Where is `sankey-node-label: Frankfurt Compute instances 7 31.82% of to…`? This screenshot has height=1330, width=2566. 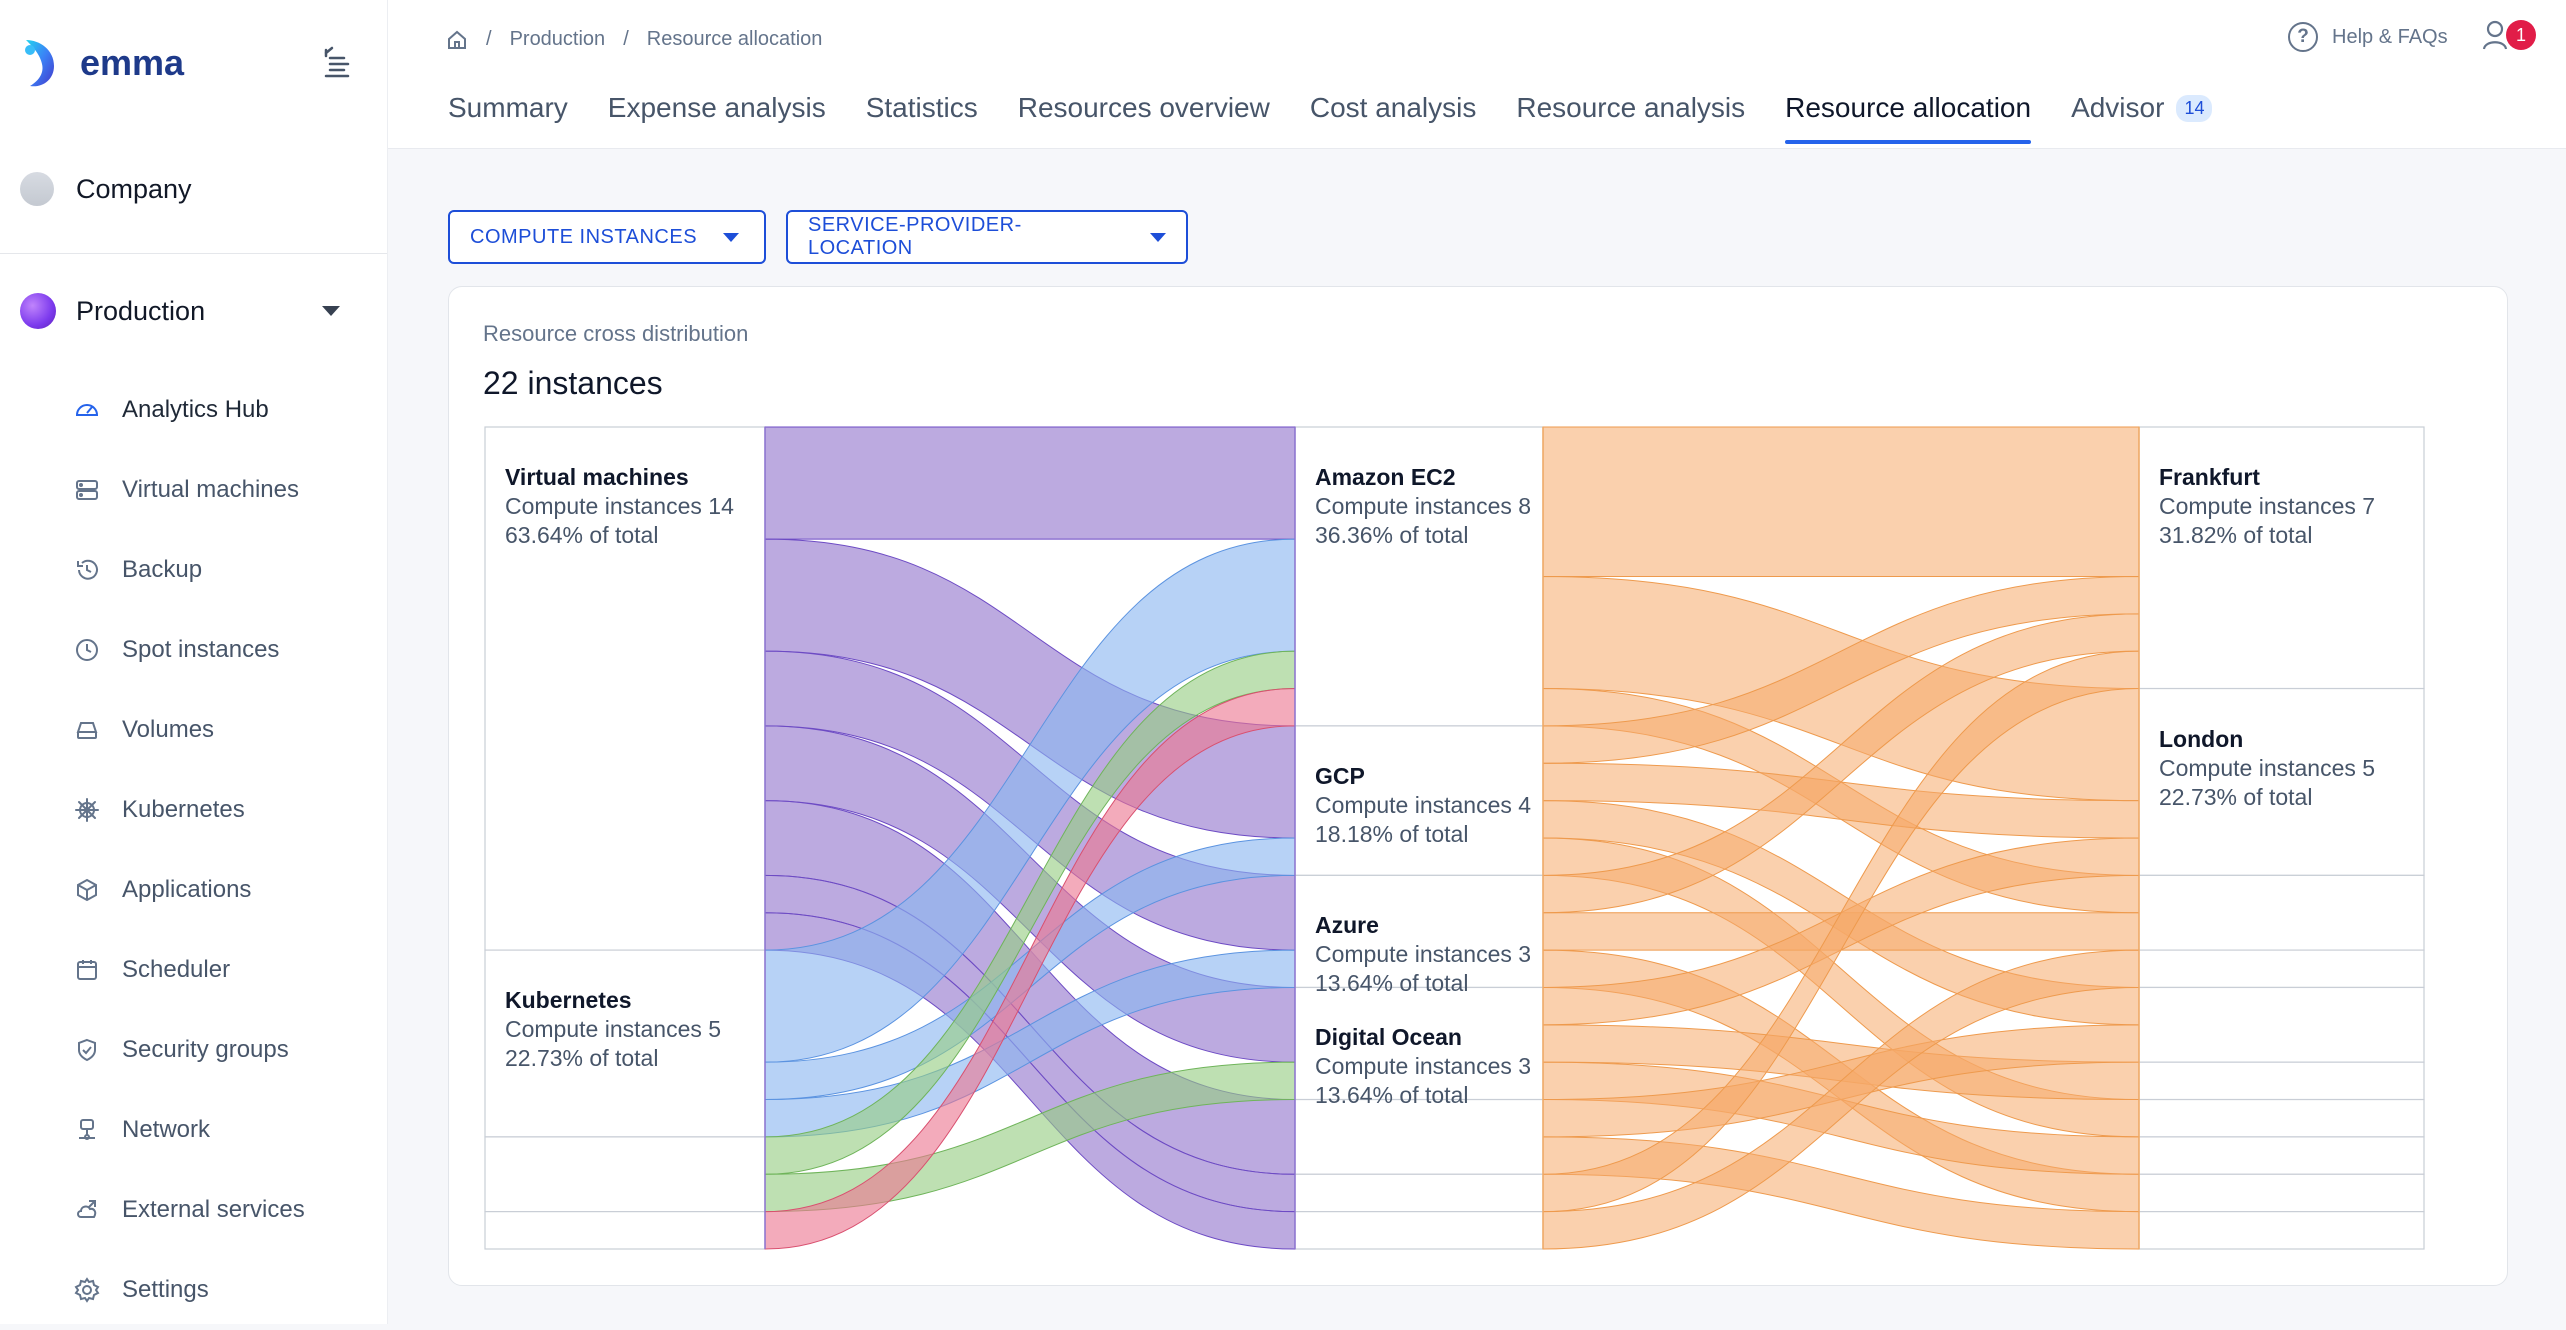 sankey-node-label: Frankfurt Compute instances 7 31.82% of to… is located at coordinates (2267, 506).